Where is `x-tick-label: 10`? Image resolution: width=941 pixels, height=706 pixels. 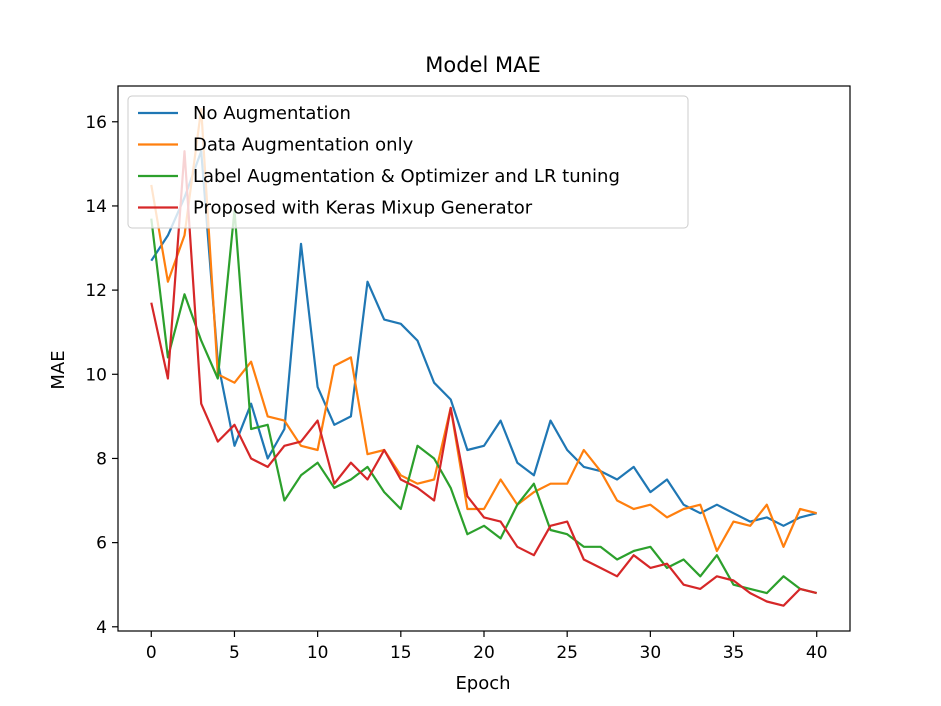
x-tick-label: 10 is located at coordinates (318, 653).